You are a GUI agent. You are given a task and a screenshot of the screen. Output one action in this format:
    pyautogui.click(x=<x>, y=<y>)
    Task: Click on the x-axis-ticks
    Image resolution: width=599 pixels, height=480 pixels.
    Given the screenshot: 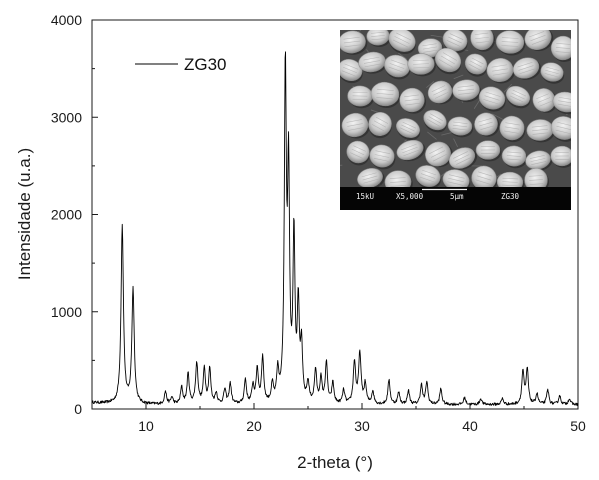 What is the action you would take?
    pyautogui.click(x=335, y=406)
    